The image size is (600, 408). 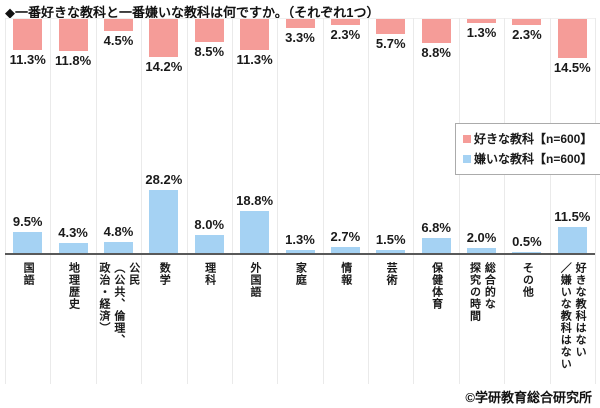 I want to click on category-label: 数学, so click(x=163, y=333).